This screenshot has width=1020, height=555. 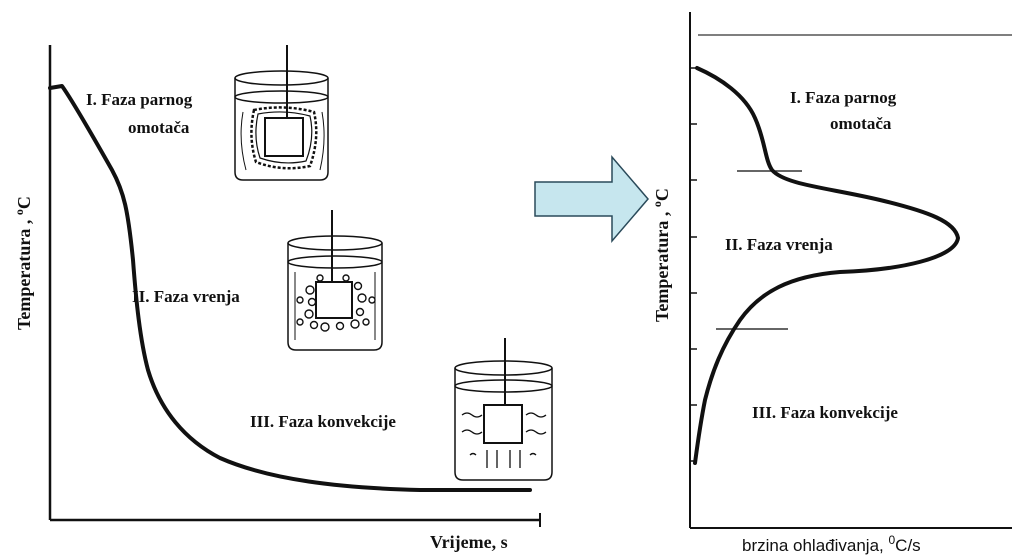 I want to click on left-x-axis-label: Vrijeme, s, so click(x=469, y=542).